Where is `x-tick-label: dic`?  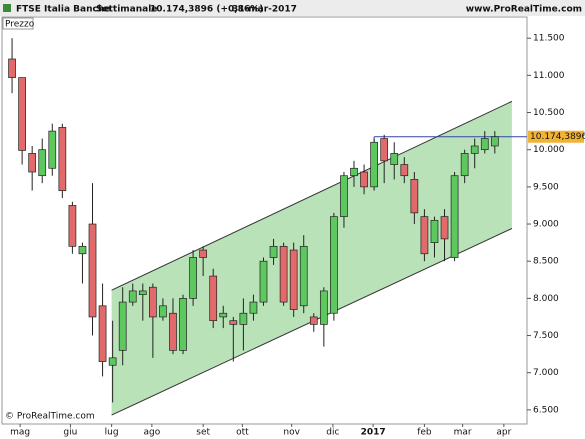
x-tick-label: dic is located at coordinates (332, 433).